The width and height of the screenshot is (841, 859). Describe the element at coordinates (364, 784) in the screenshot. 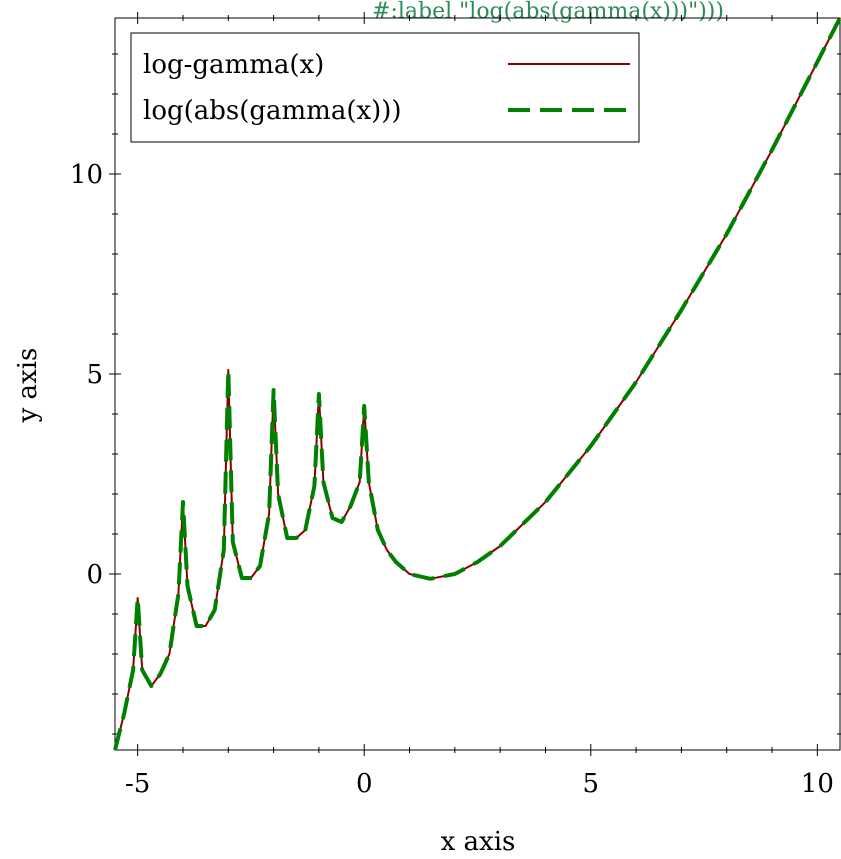

I see `x-tick-label: 0` at that location.